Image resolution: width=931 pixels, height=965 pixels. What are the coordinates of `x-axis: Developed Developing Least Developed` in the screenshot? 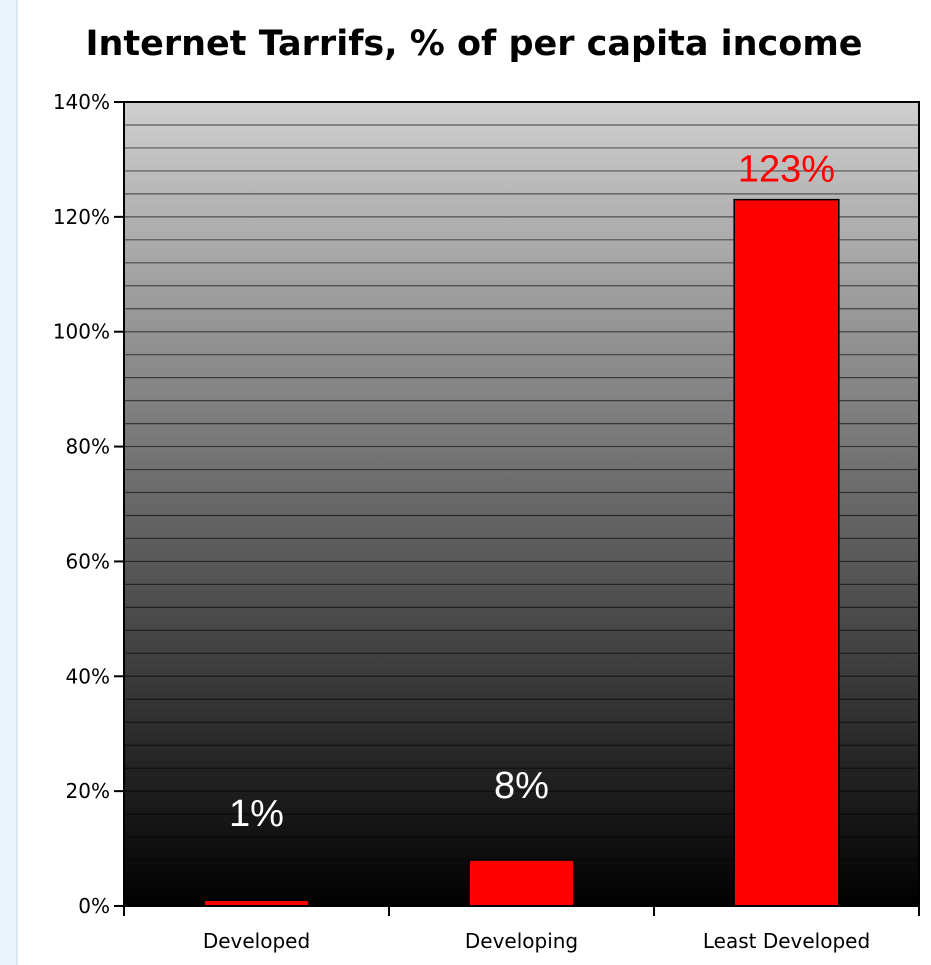 It's located at (521, 929).